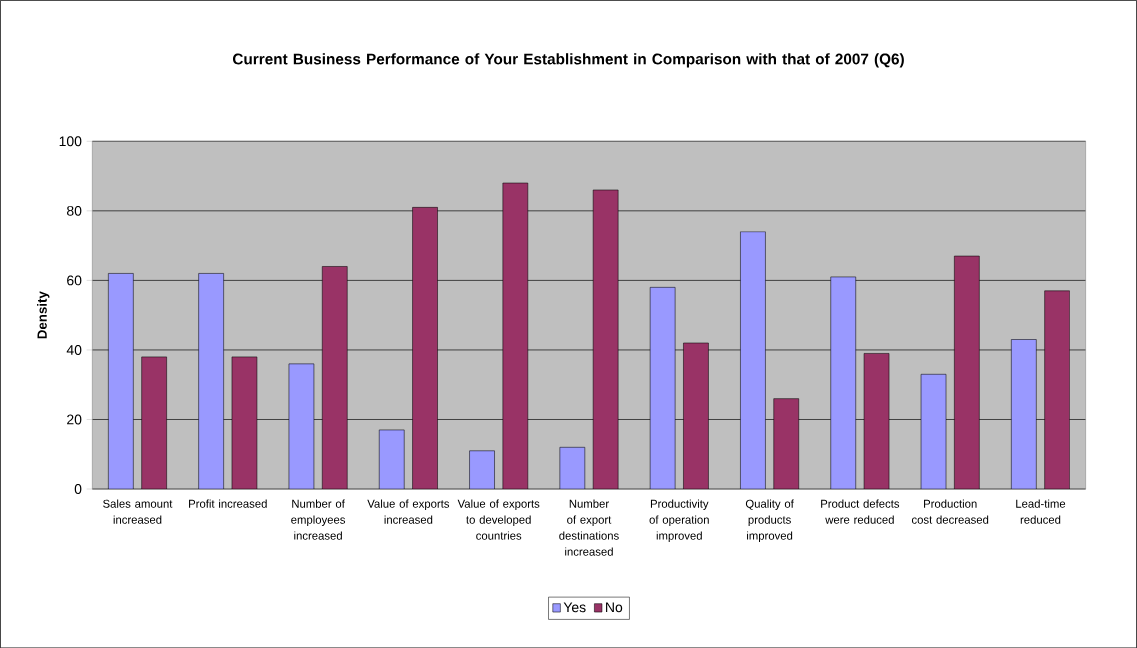 This screenshot has height=648, width=1137. What do you see at coordinates (589, 527) in the screenshot?
I see `x-tick-label: Number of export destinations increased` at bounding box center [589, 527].